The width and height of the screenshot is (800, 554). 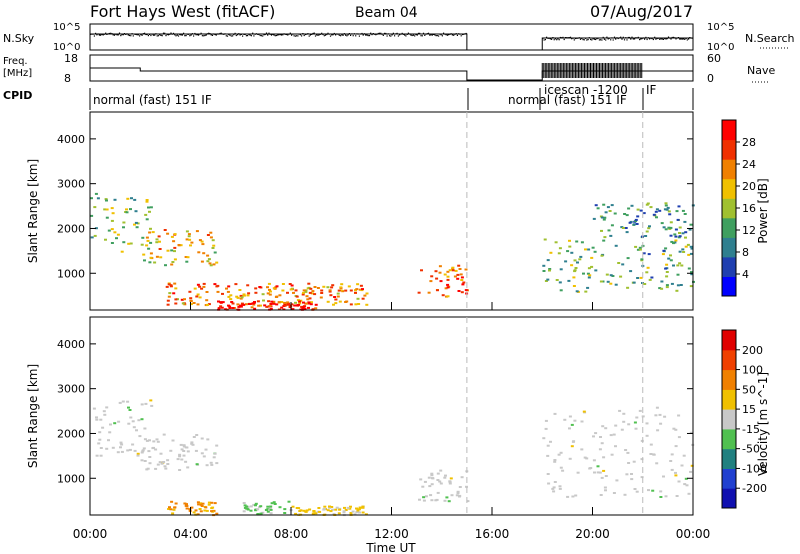 What do you see at coordinates (749, 208) in the screenshot?
I see `colorbar-tick-label: 16` at bounding box center [749, 208].